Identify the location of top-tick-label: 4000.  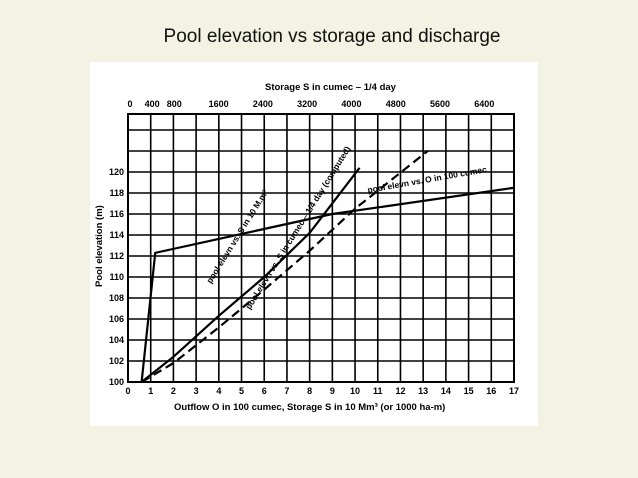
(351, 104).